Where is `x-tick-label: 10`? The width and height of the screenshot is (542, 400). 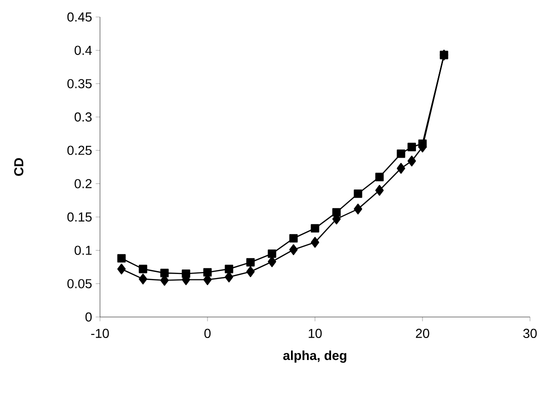
x-tick-label: 10 is located at coordinates (315, 333).